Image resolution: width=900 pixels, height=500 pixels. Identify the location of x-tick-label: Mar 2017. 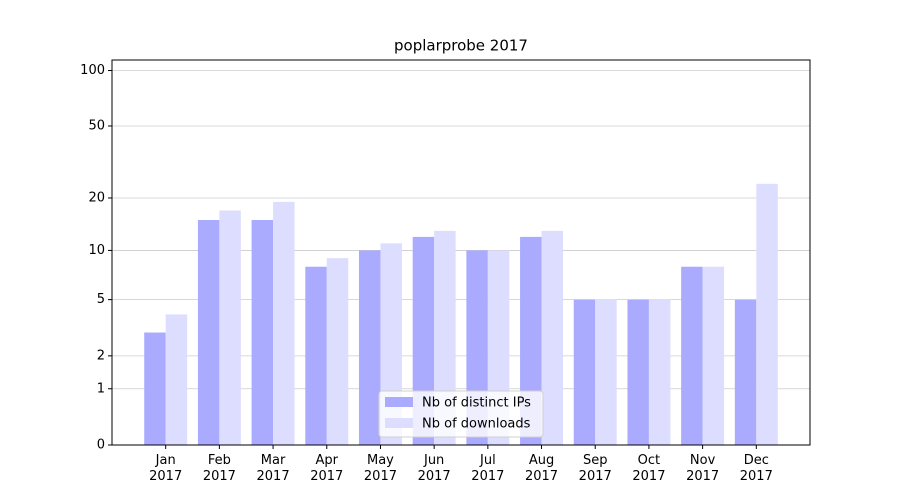
(273, 468).